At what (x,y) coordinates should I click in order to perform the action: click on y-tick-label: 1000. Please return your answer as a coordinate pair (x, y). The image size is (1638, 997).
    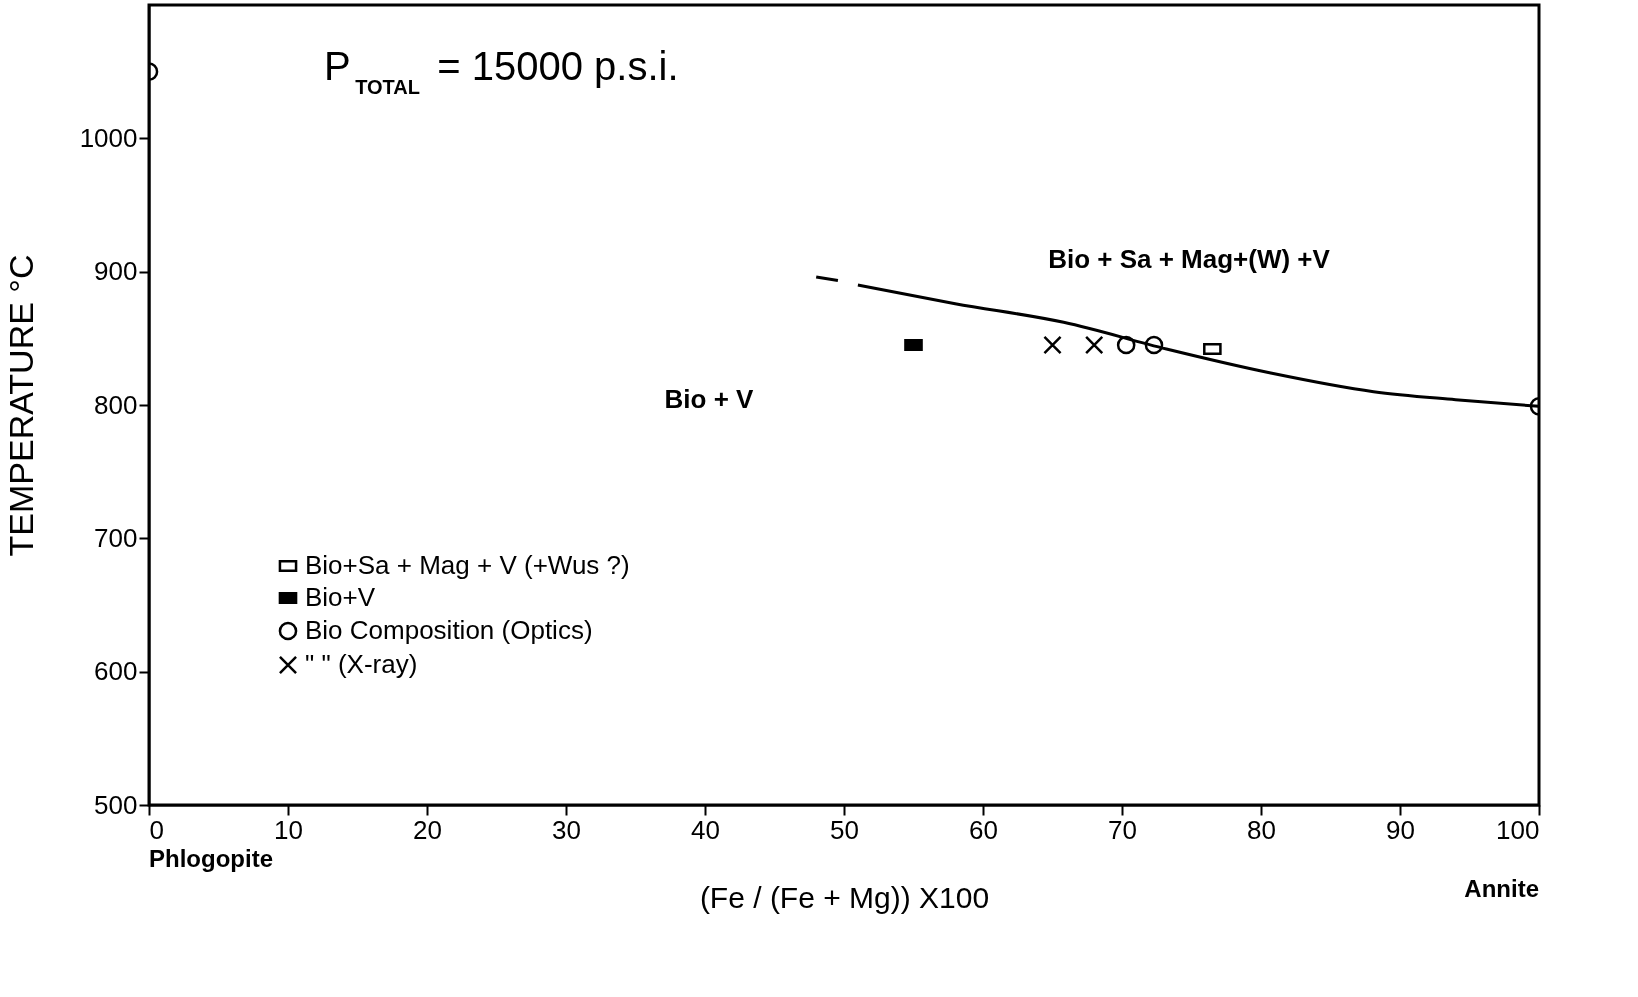
    Looking at the image, I should click on (108, 137).